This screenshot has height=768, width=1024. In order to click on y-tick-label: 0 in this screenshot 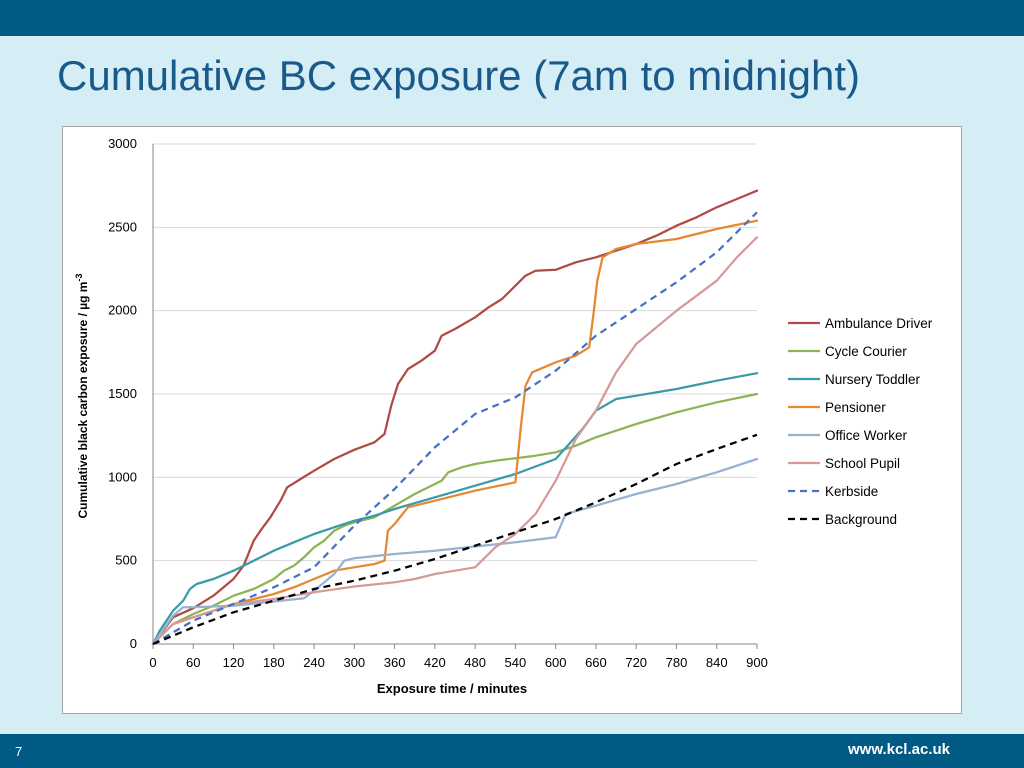, I will do `click(133, 643)`.